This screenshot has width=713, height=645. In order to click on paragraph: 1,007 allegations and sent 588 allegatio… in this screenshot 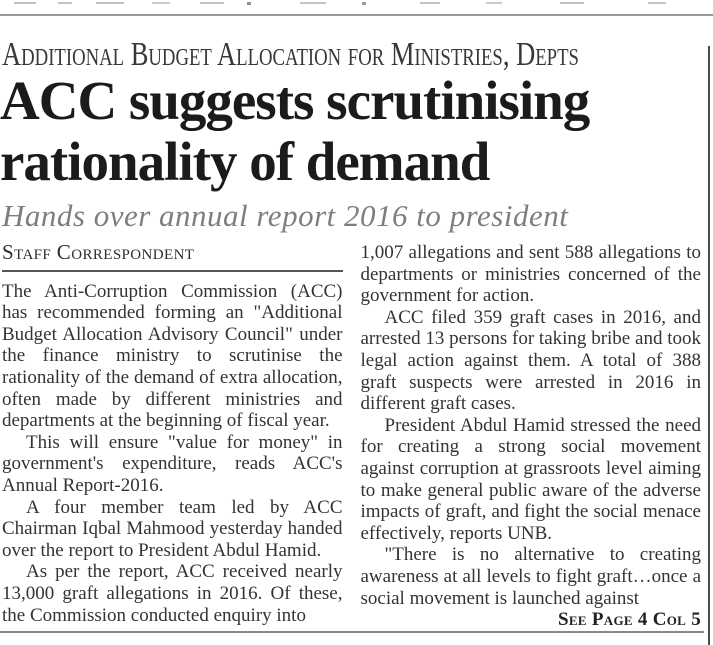, I will do `click(531, 274)`.